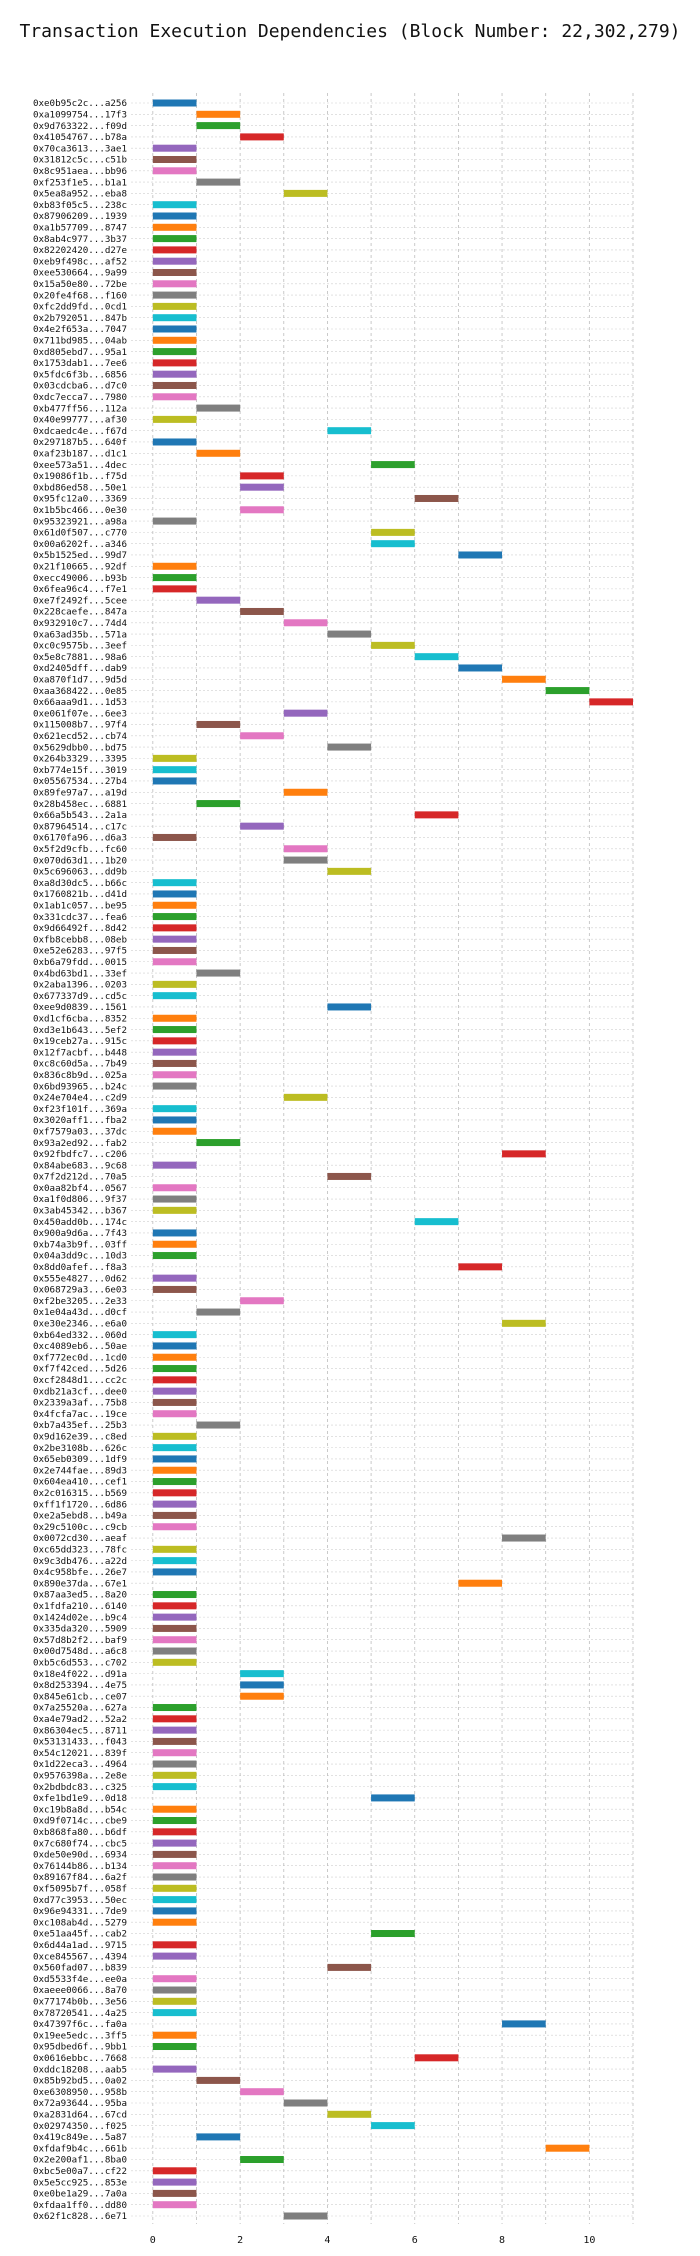 This screenshot has width=700, height=2256. Describe the element at coordinates (80, 1403) in the screenshot. I see `y-tick-label: 0x2339a3af...75b8` at that location.